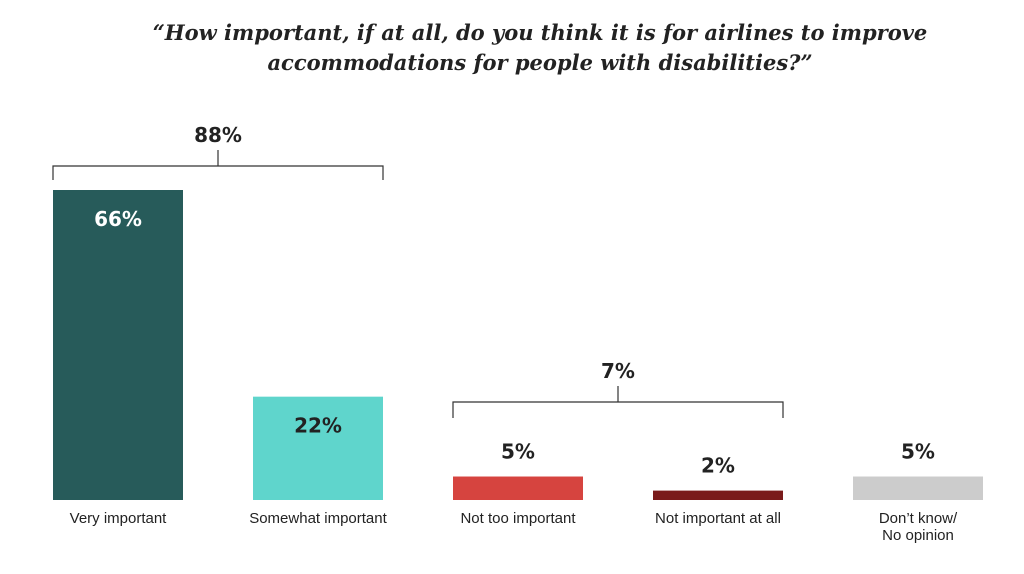 The image size is (1024, 574). I want to click on category-label: Not too important, so click(518, 518).